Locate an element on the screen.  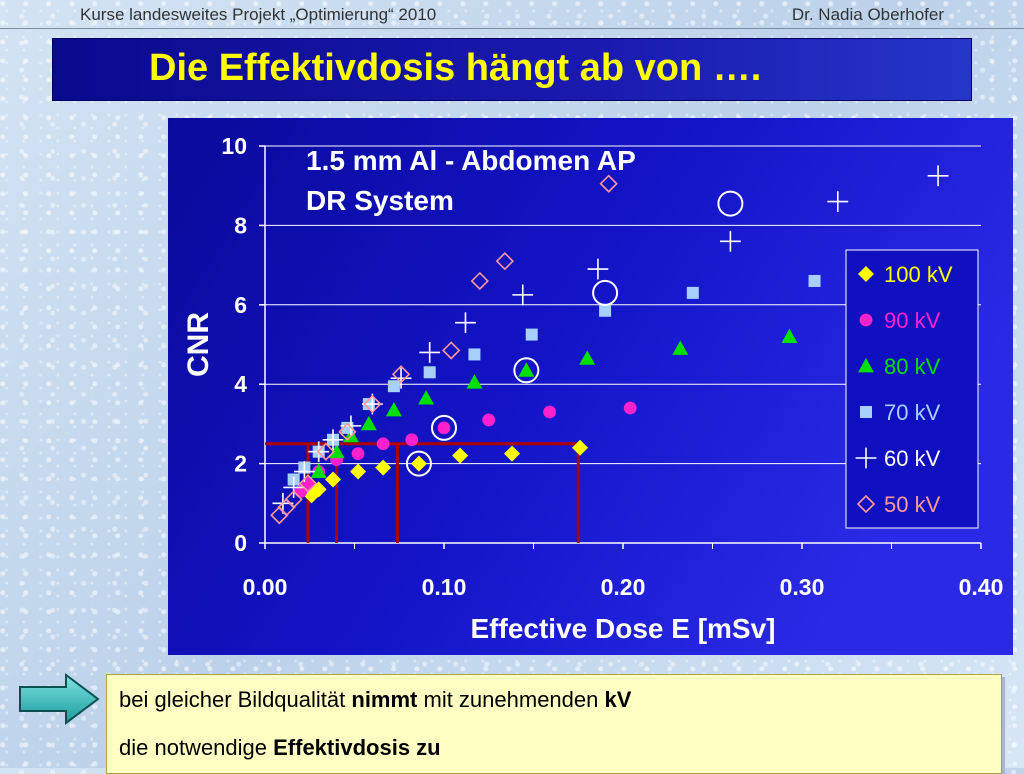
y-tick-label: 10 is located at coordinates (234, 146).